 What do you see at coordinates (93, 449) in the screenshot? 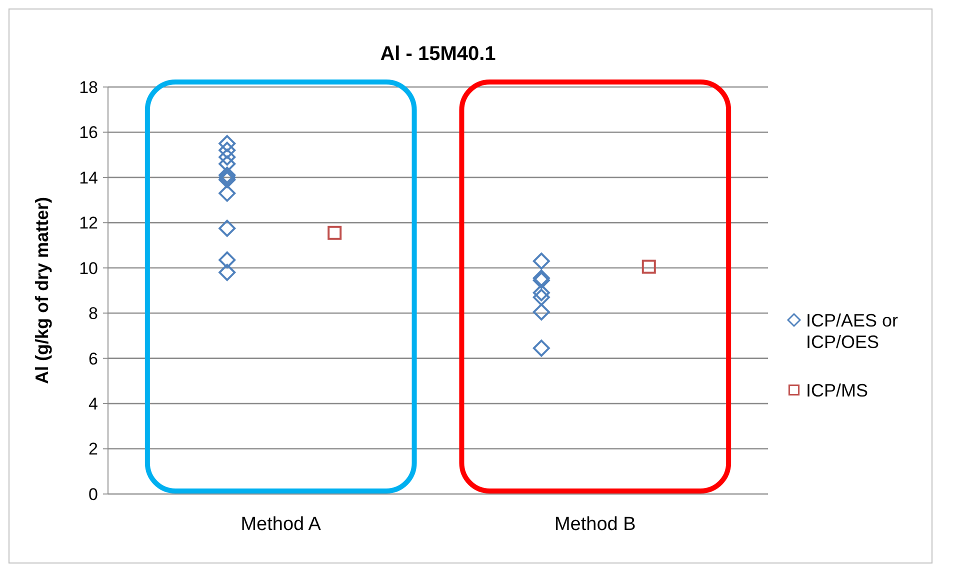
I see `y-tick-label: 2` at bounding box center [93, 449].